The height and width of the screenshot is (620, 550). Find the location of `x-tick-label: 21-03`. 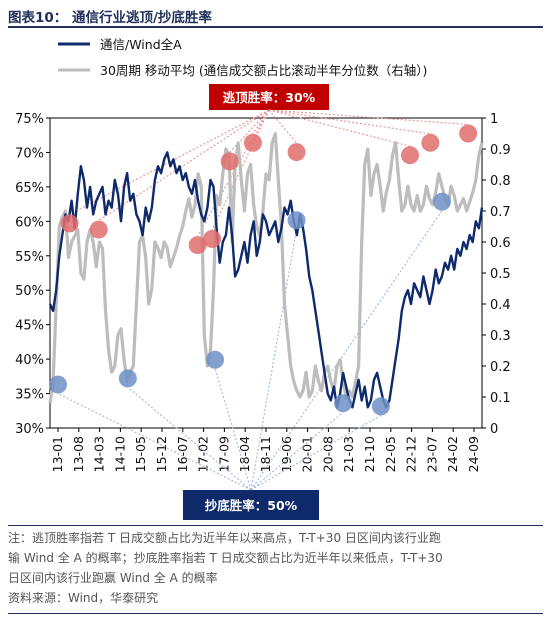

x-tick-label: 21-03 is located at coordinates (348, 454).